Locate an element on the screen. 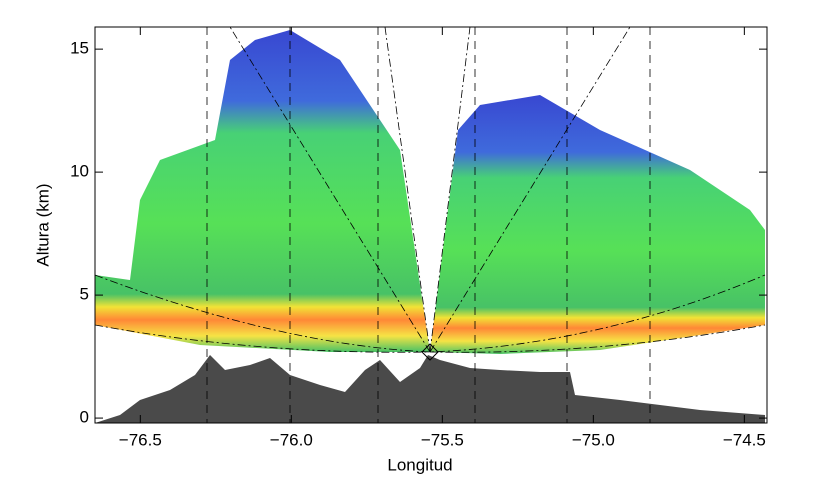 This screenshot has width=840, height=490. x-tick-label: −74.5 is located at coordinates (744, 439).